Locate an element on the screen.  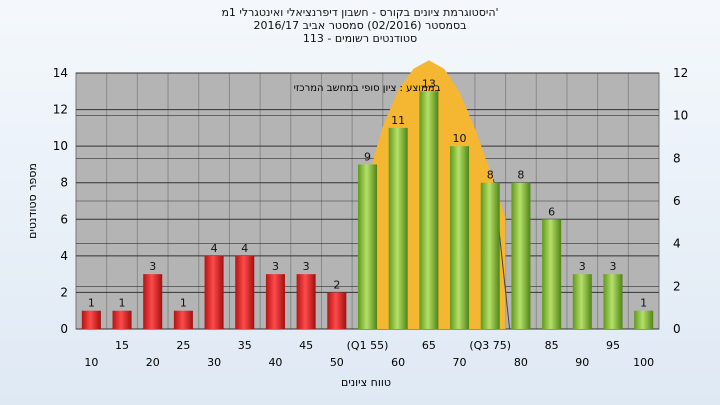
bar-value-label: 11 is located at coordinates (398, 120).